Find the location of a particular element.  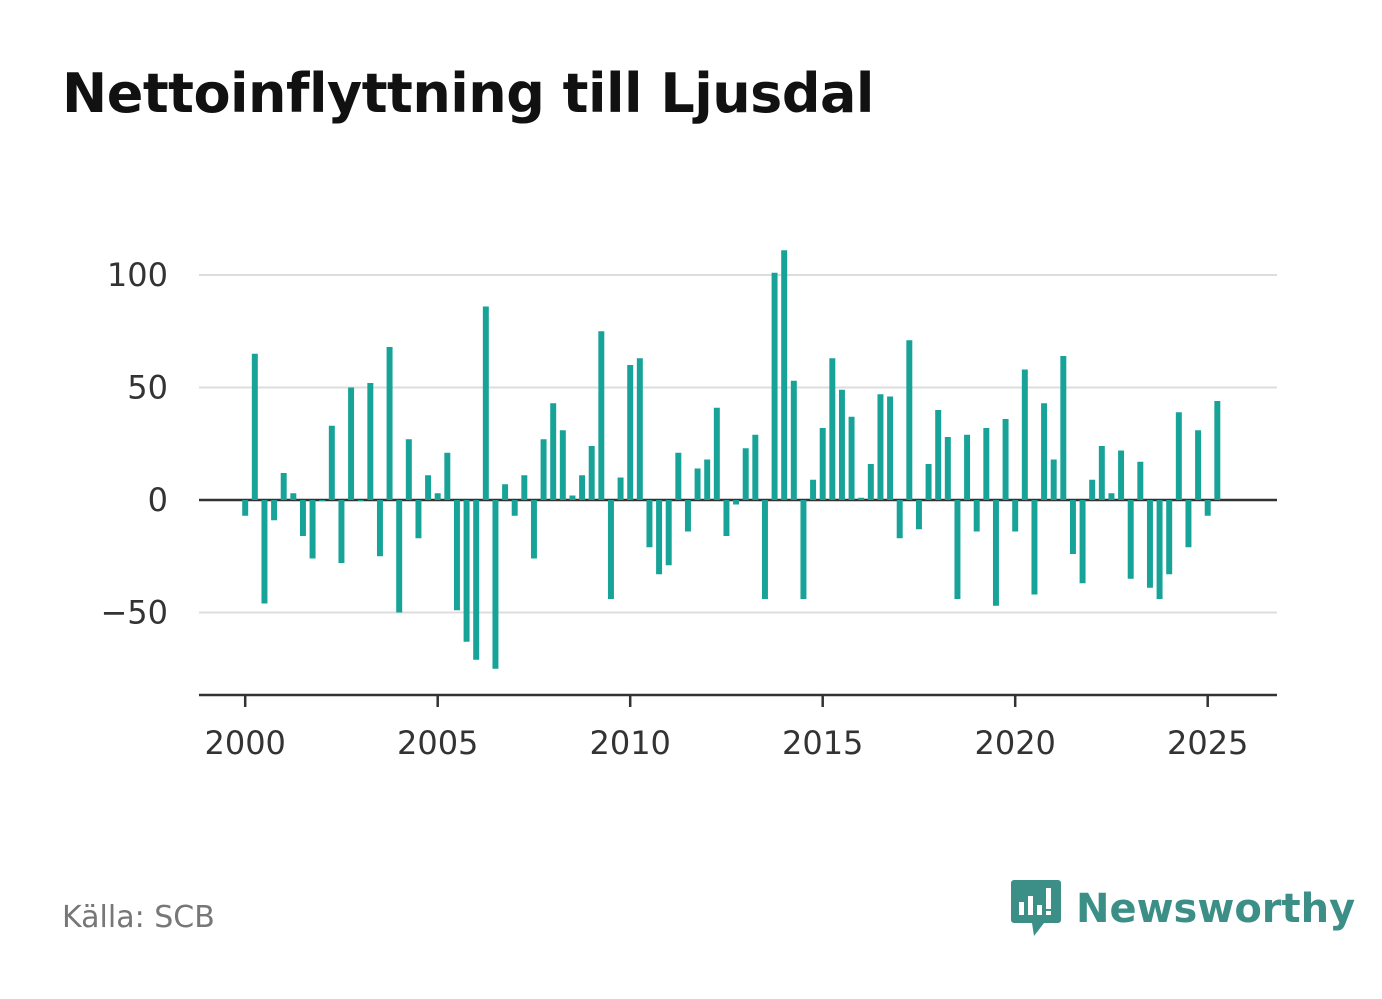

x-tick-label: 2025 is located at coordinates (1207, 743).